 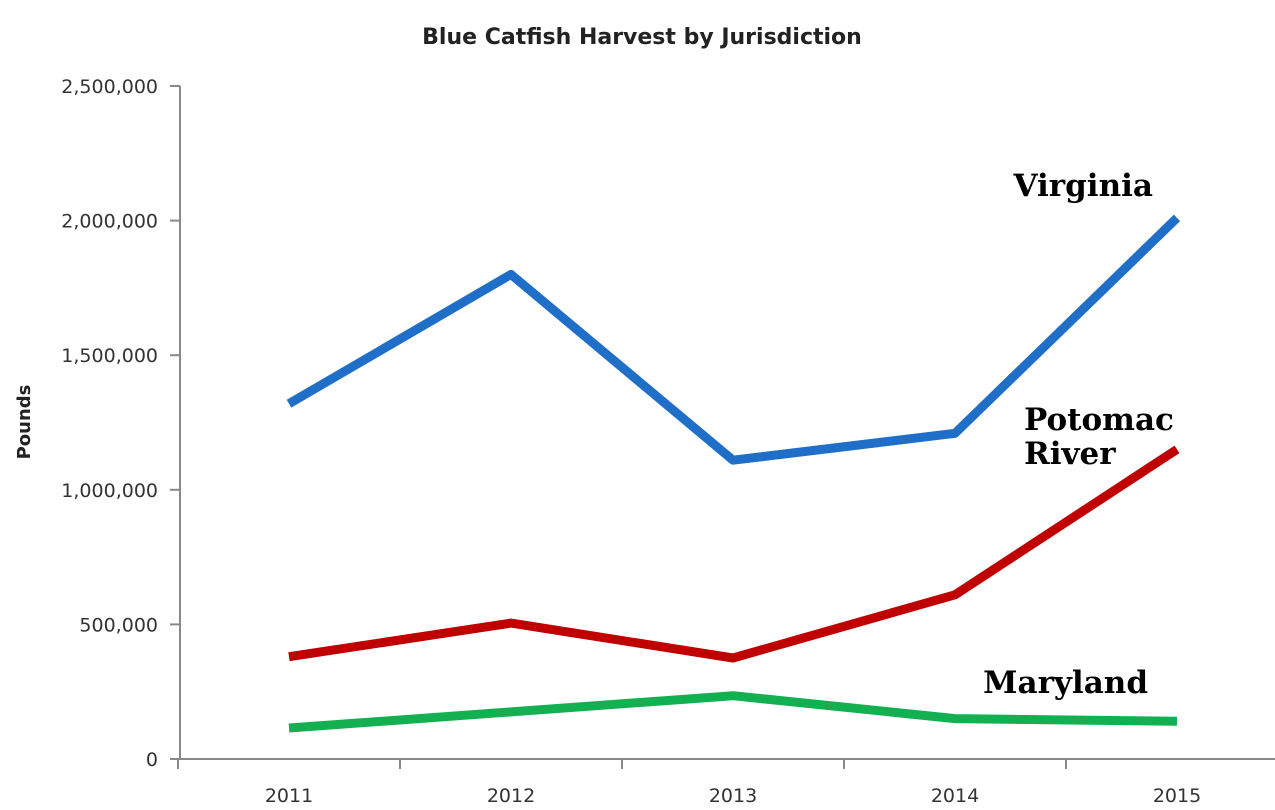 What do you see at coordinates (118, 625) in the screenshot?
I see `y-tick-label: 500,000` at bounding box center [118, 625].